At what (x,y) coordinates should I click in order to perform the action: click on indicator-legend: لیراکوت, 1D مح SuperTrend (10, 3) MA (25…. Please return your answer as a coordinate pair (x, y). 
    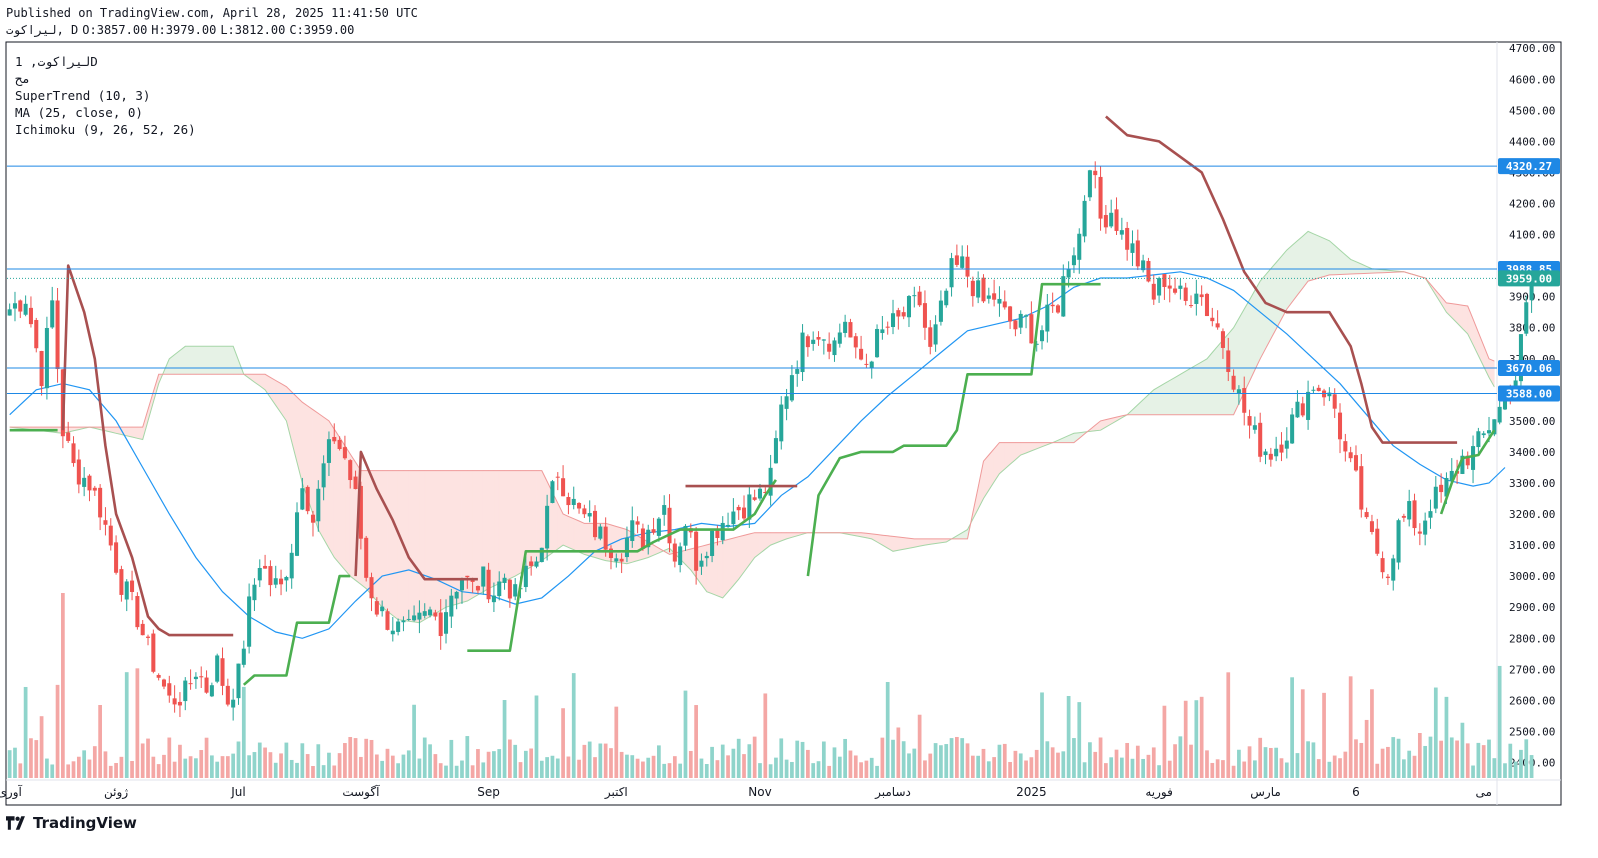
    Looking at the image, I should click on (105, 95).